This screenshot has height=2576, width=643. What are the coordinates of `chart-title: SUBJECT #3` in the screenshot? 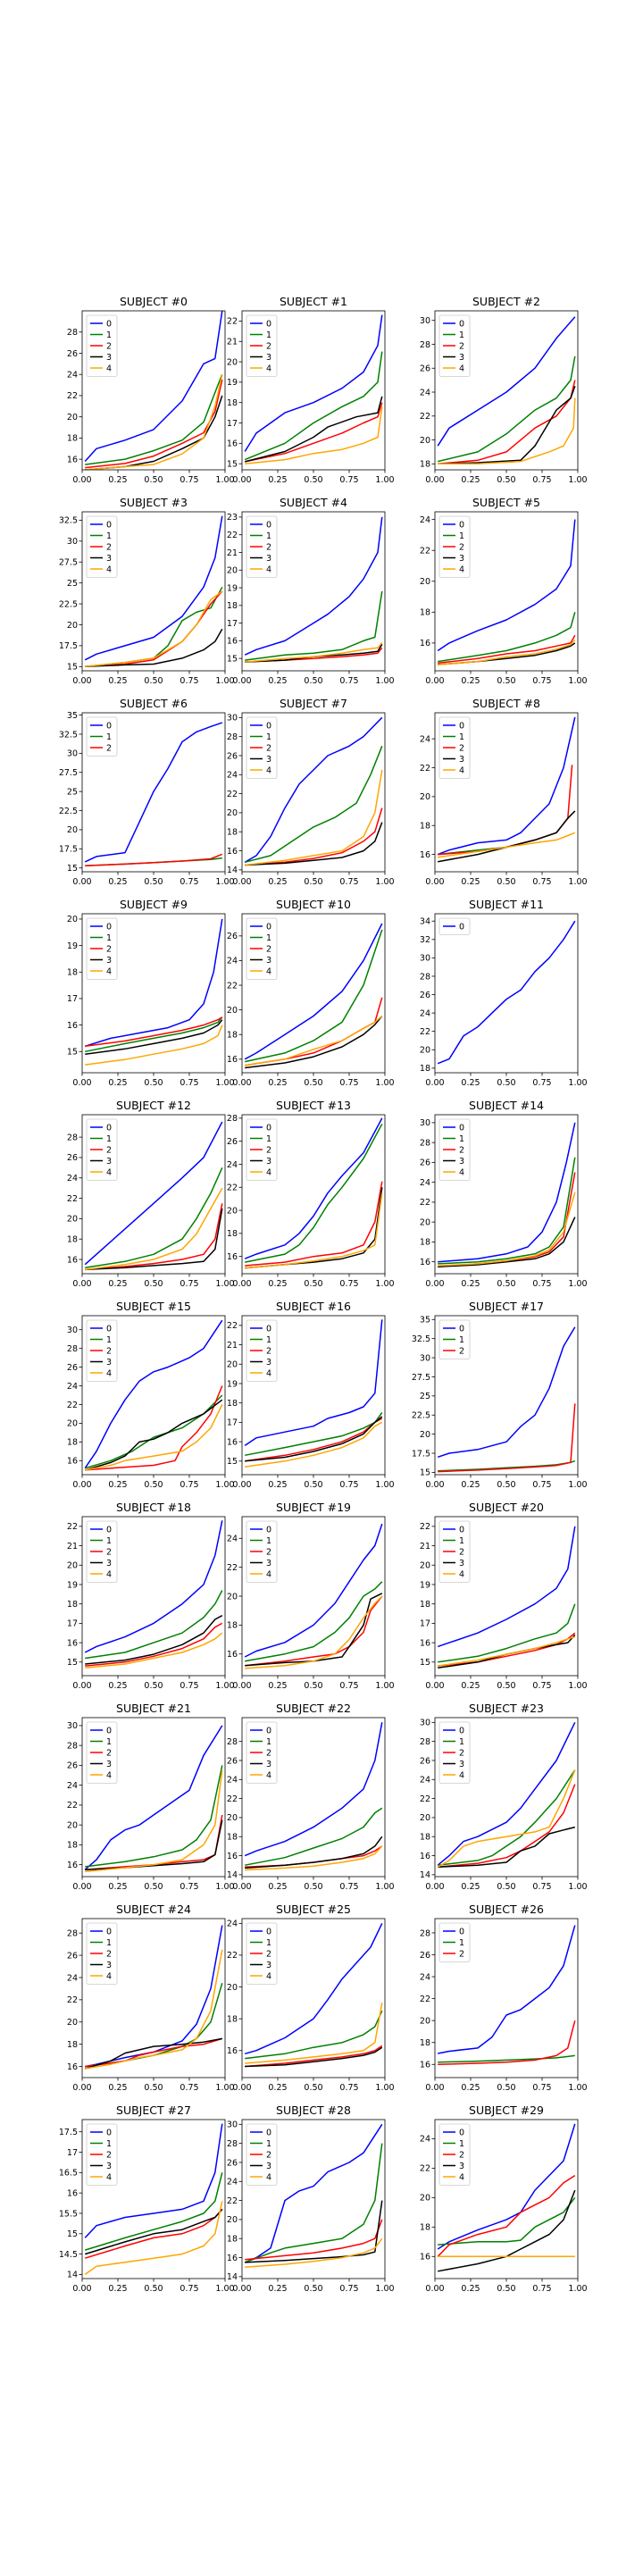 It's located at (154, 503).